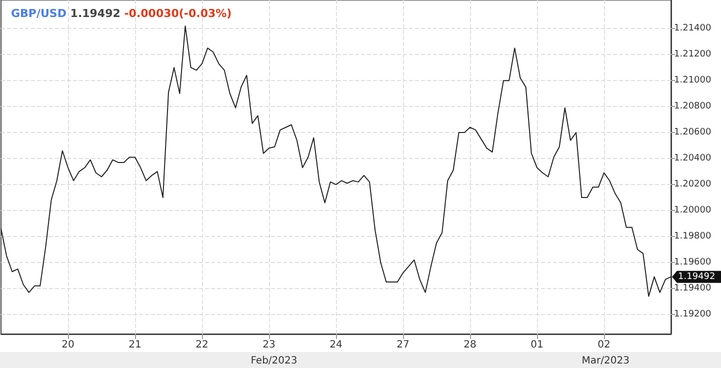 The width and height of the screenshot is (721, 368). Describe the element at coordinates (470, 345) in the screenshot. I see `x-tick-label: 28` at that location.